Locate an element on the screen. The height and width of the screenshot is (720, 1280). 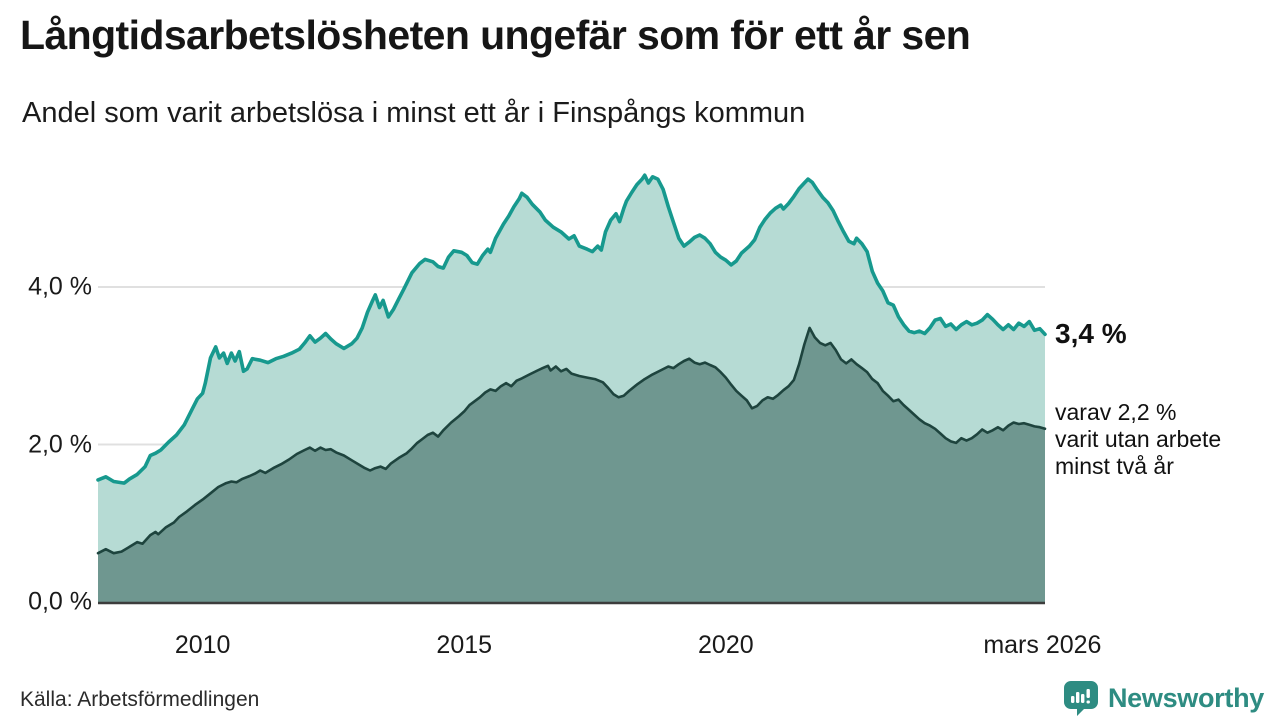
y-tick-label: 0,0 % is located at coordinates (60, 601).